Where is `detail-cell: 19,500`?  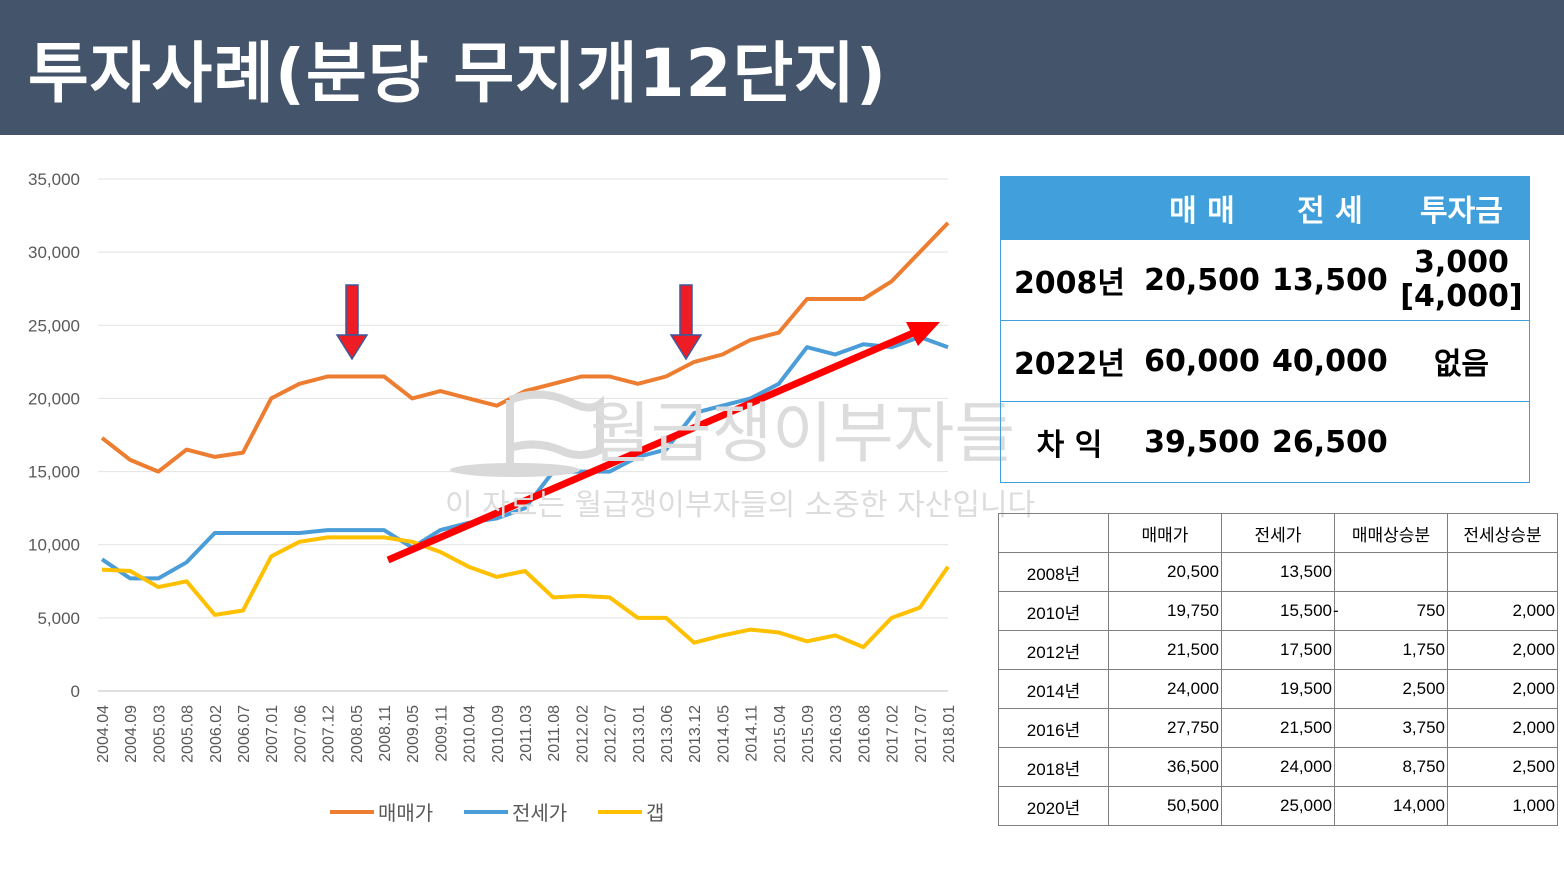
detail-cell: 19,500 is located at coordinates (1278, 689).